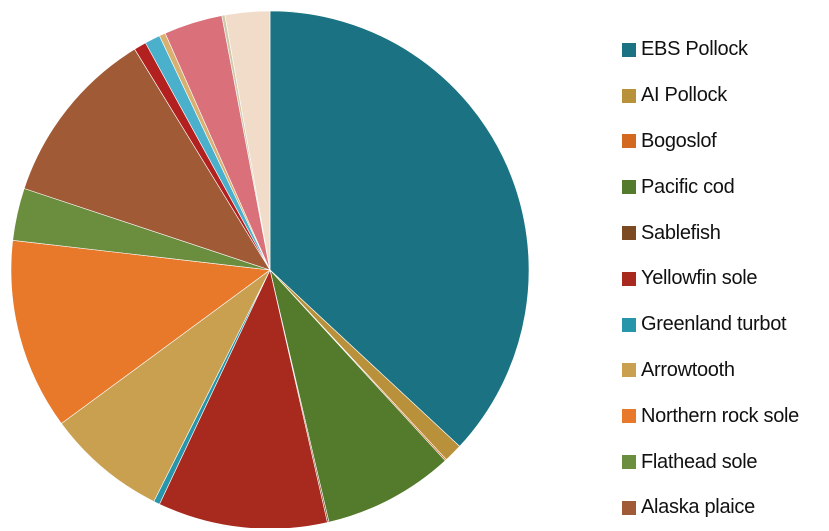  Describe the element at coordinates (243, 398) in the screenshot. I see `pie-slice-yellowfin-sole` at that location.